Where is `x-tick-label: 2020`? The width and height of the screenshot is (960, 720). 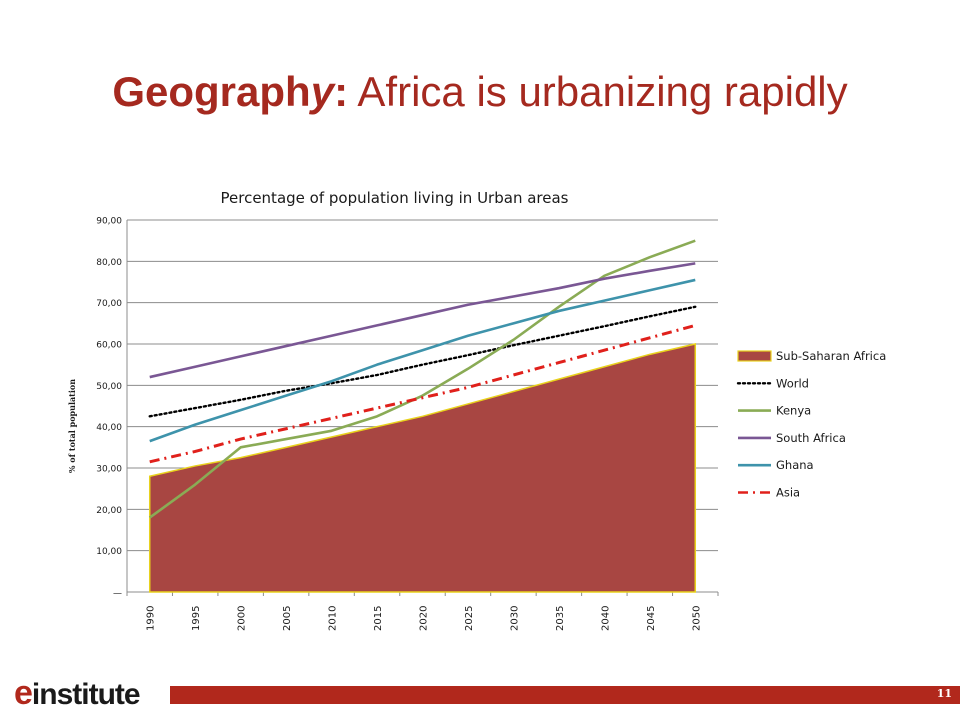
x-tick-label: 2020 is located at coordinates (424, 618).